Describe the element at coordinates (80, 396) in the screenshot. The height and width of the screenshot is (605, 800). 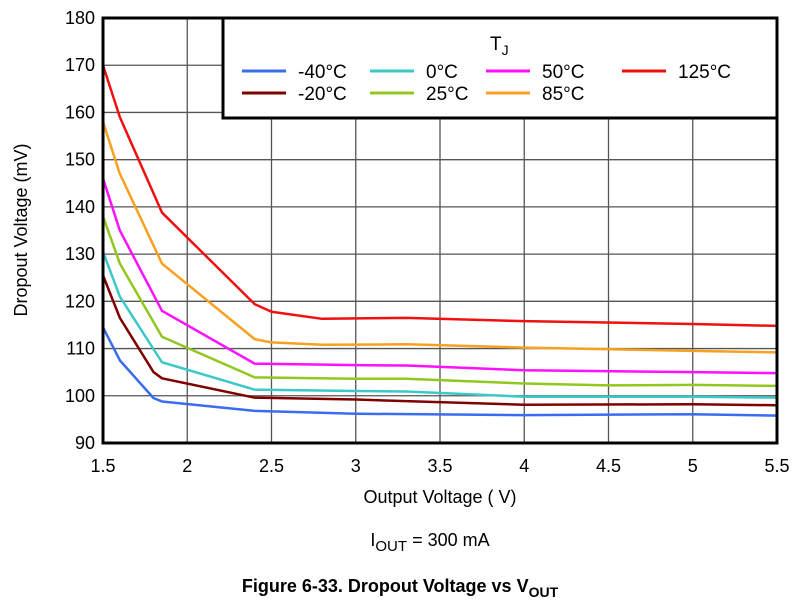
I see `y-tick-label: 100` at that location.